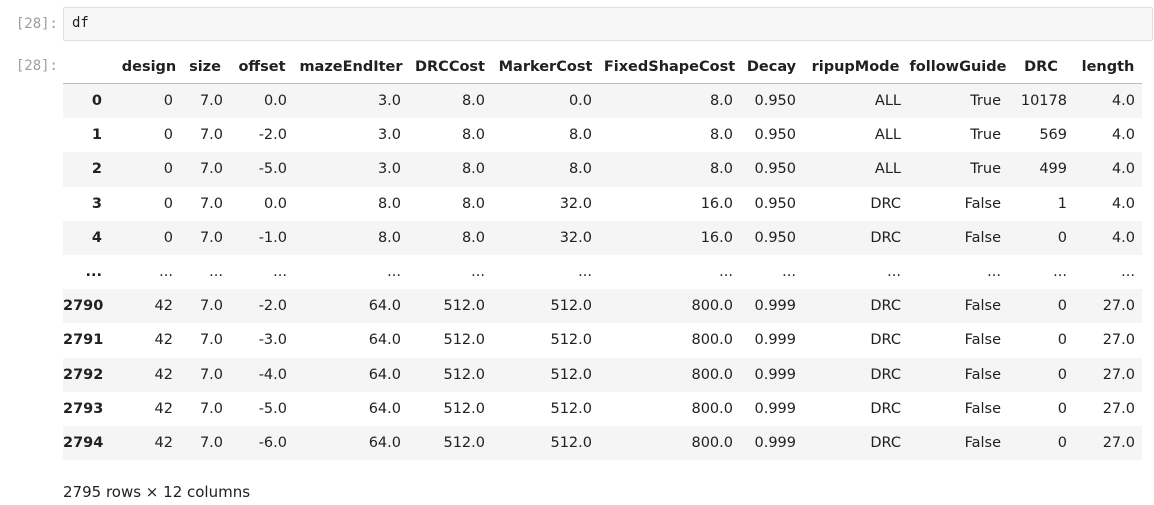  I want to click on table-row: 1 0 7.0 -2.0 3.0 8.0 8.0 8.0 0.950 ALL True 569 4.0, so click(602, 135).